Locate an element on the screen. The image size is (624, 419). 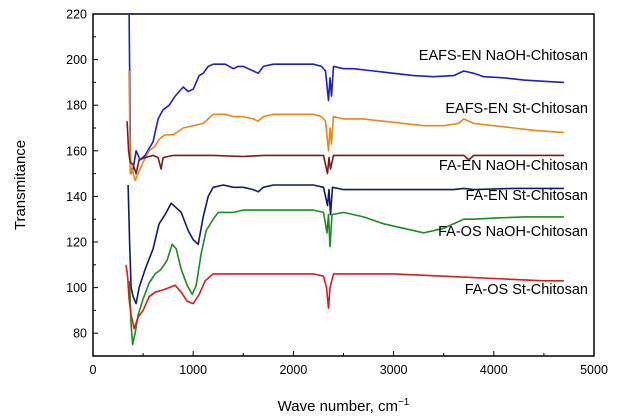
x-tick-label: 1000 is located at coordinates (193, 370).